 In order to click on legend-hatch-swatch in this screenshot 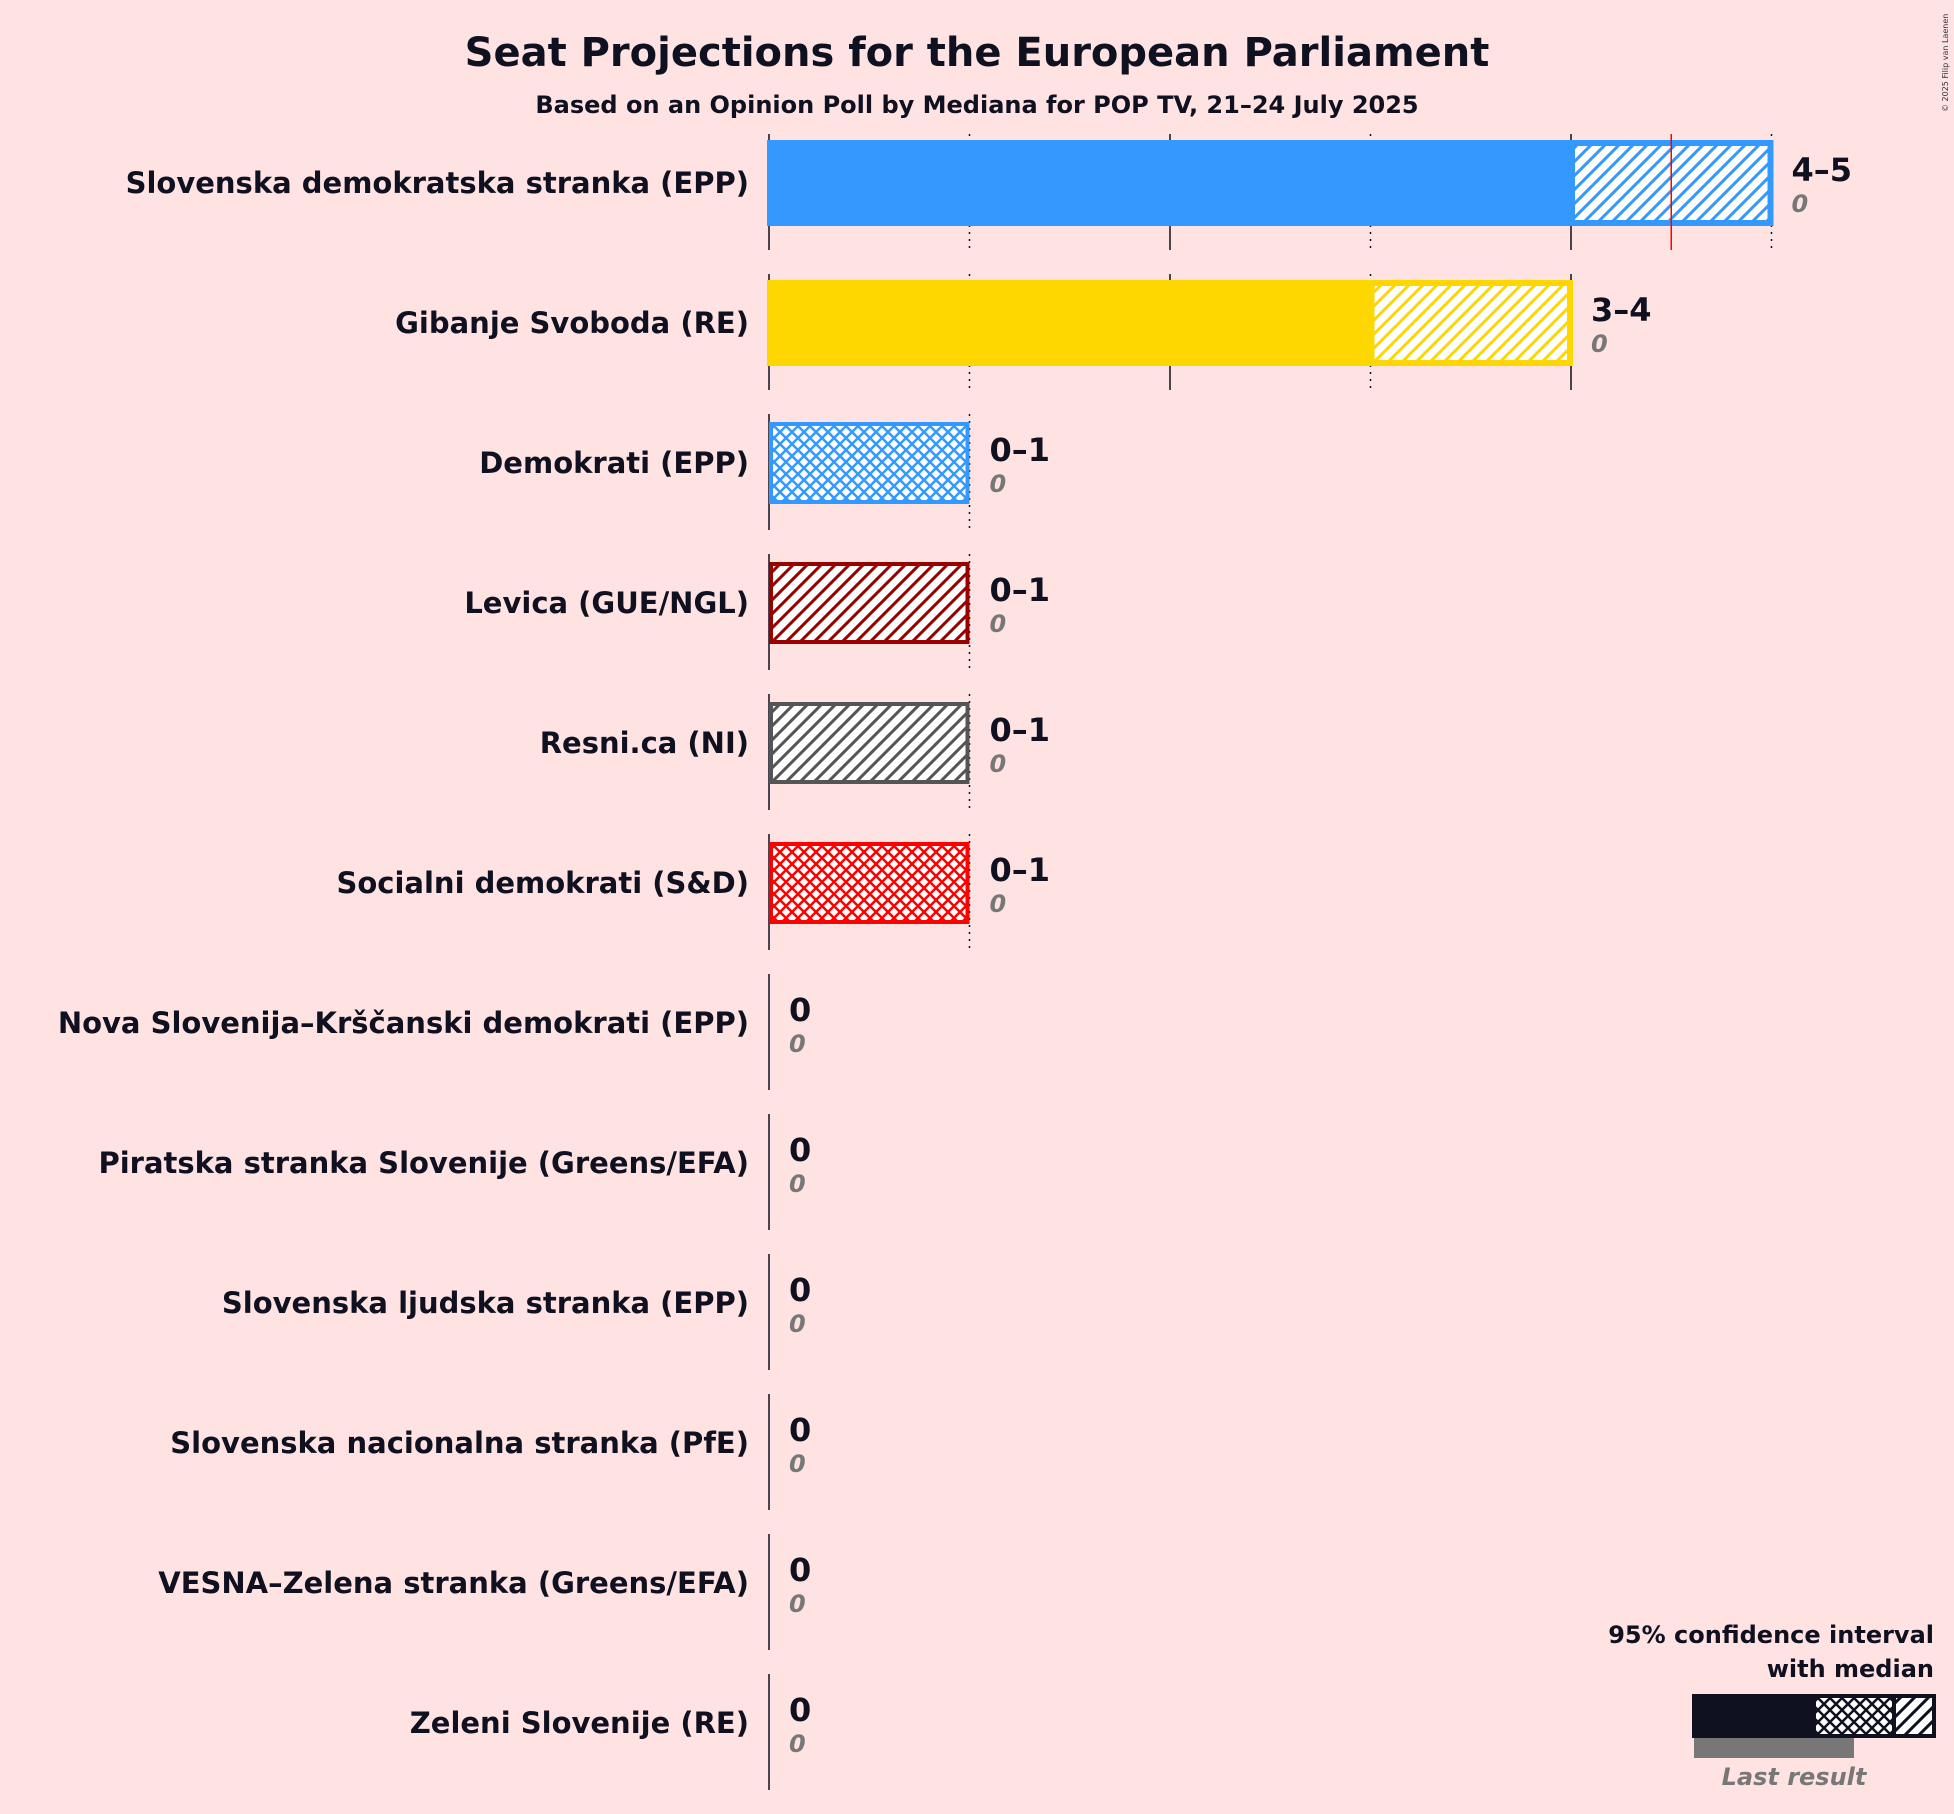, I will do `click(1914, 1716)`.